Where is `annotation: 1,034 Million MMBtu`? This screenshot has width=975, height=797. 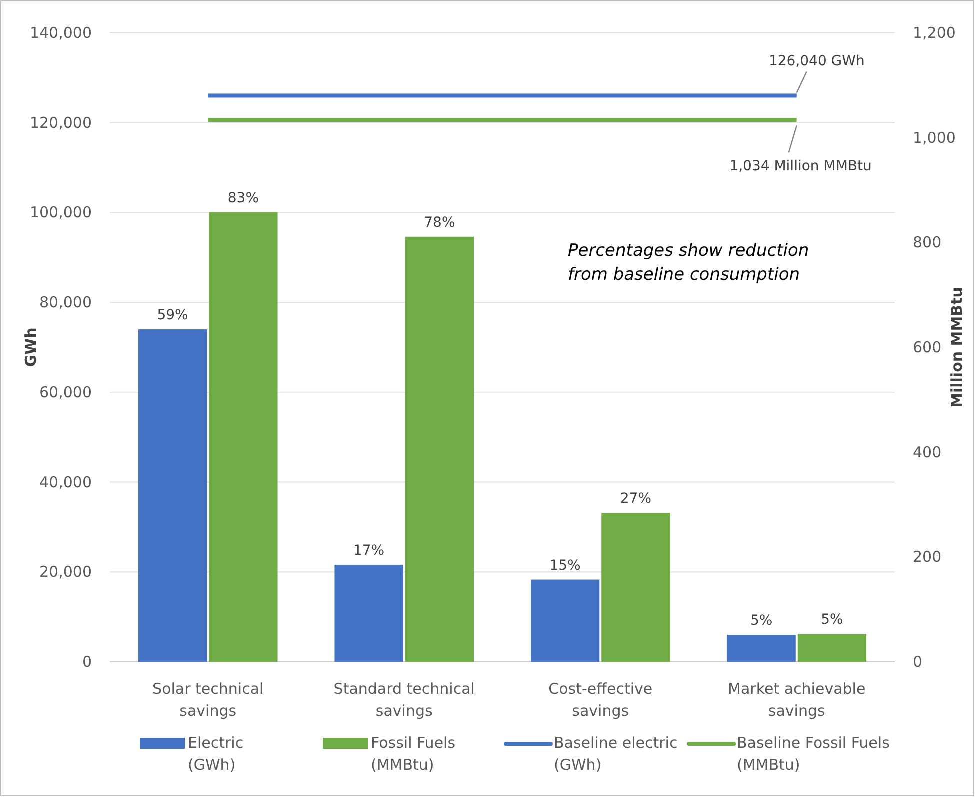 annotation: 1,034 Million MMBtu is located at coordinates (801, 166).